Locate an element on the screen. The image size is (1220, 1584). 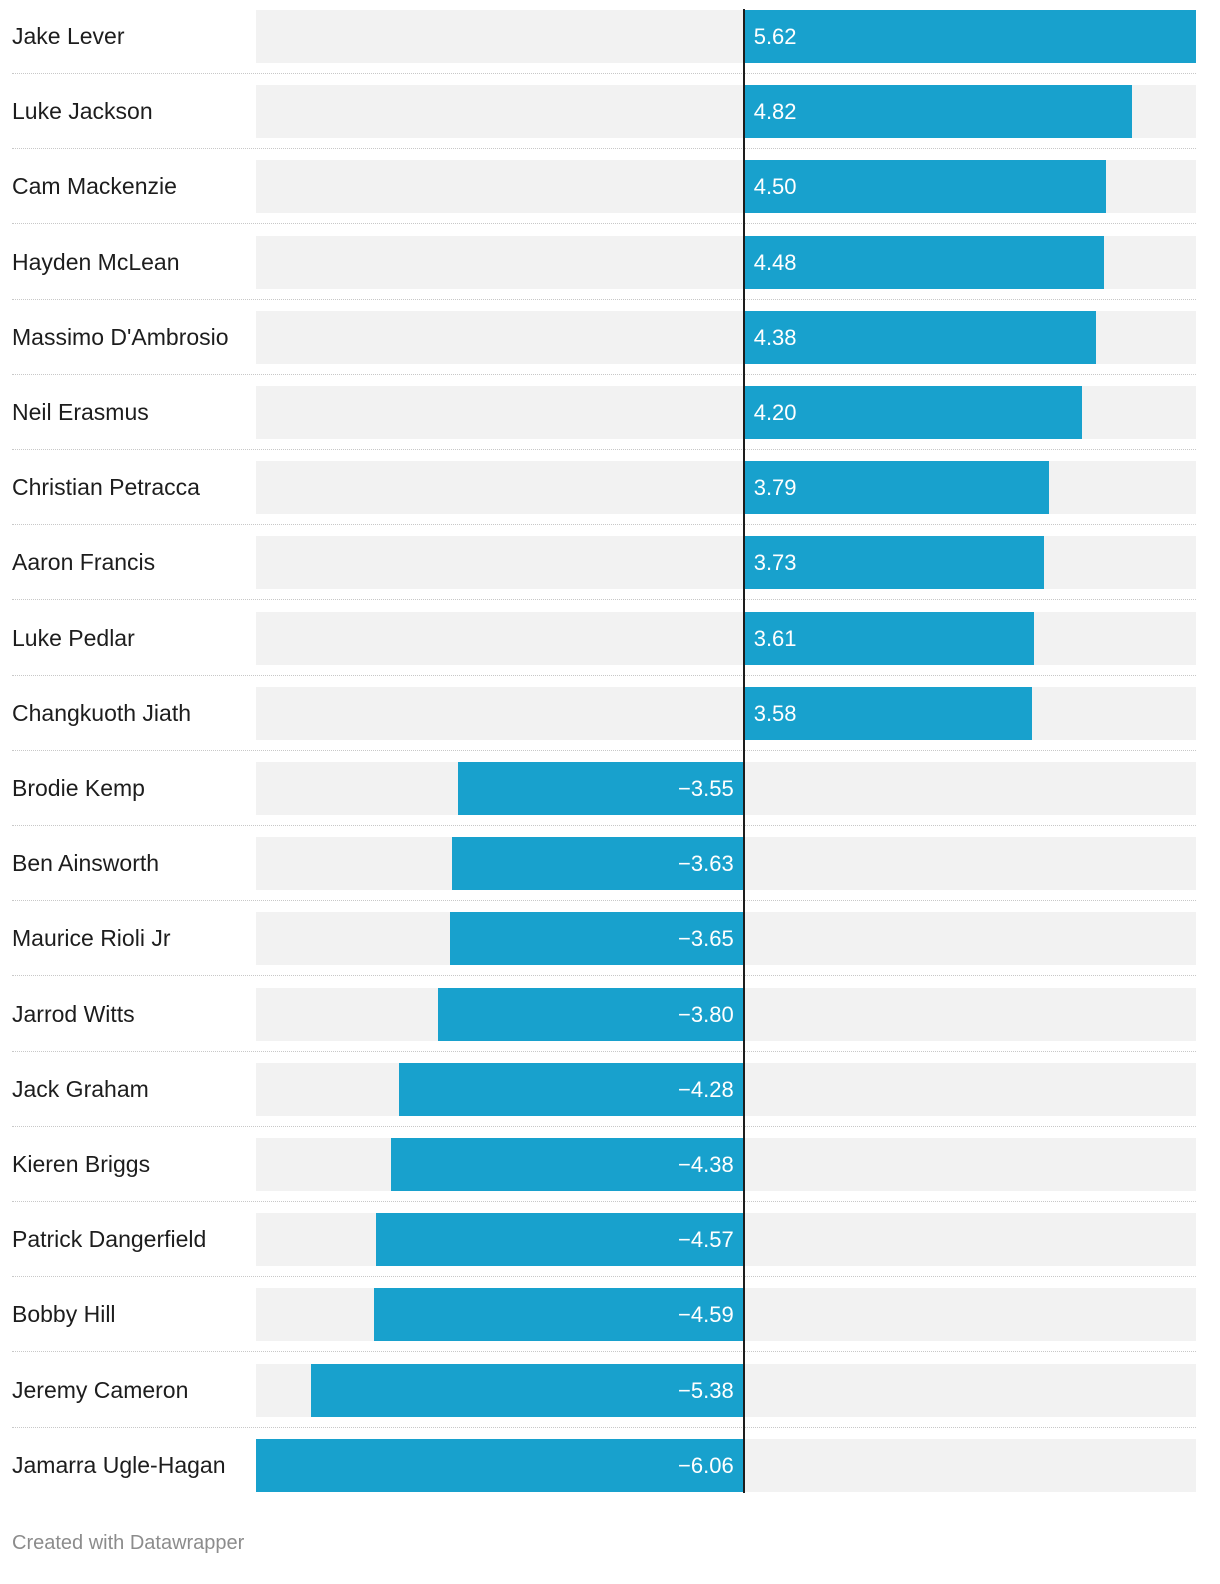
data-label: 3.58 is located at coordinates (775, 713).